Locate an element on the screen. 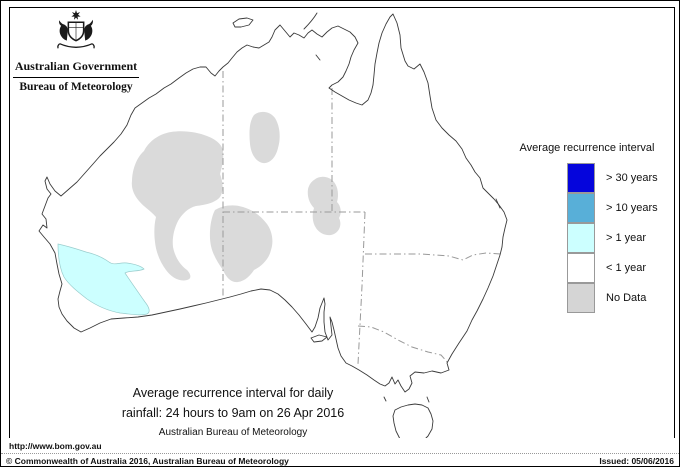  legend-label: > 10 years is located at coordinates (632, 208).